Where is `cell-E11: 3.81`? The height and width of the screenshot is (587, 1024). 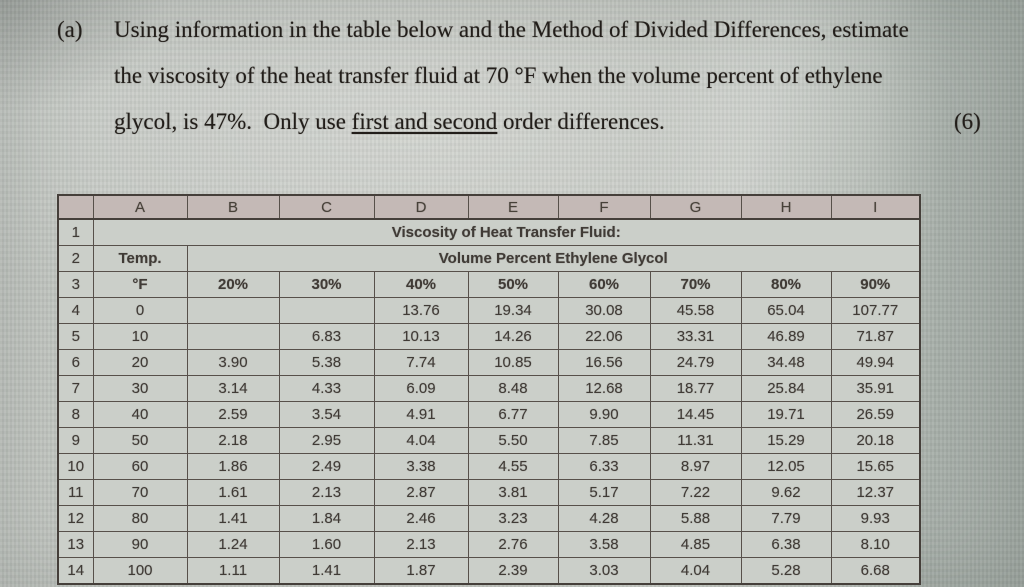 cell-E11: 3.81 is located at coordinates (513, 492).